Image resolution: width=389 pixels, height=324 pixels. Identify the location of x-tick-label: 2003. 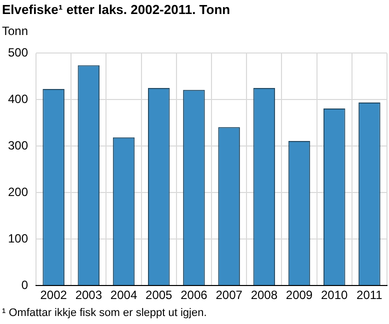
(88, 295).